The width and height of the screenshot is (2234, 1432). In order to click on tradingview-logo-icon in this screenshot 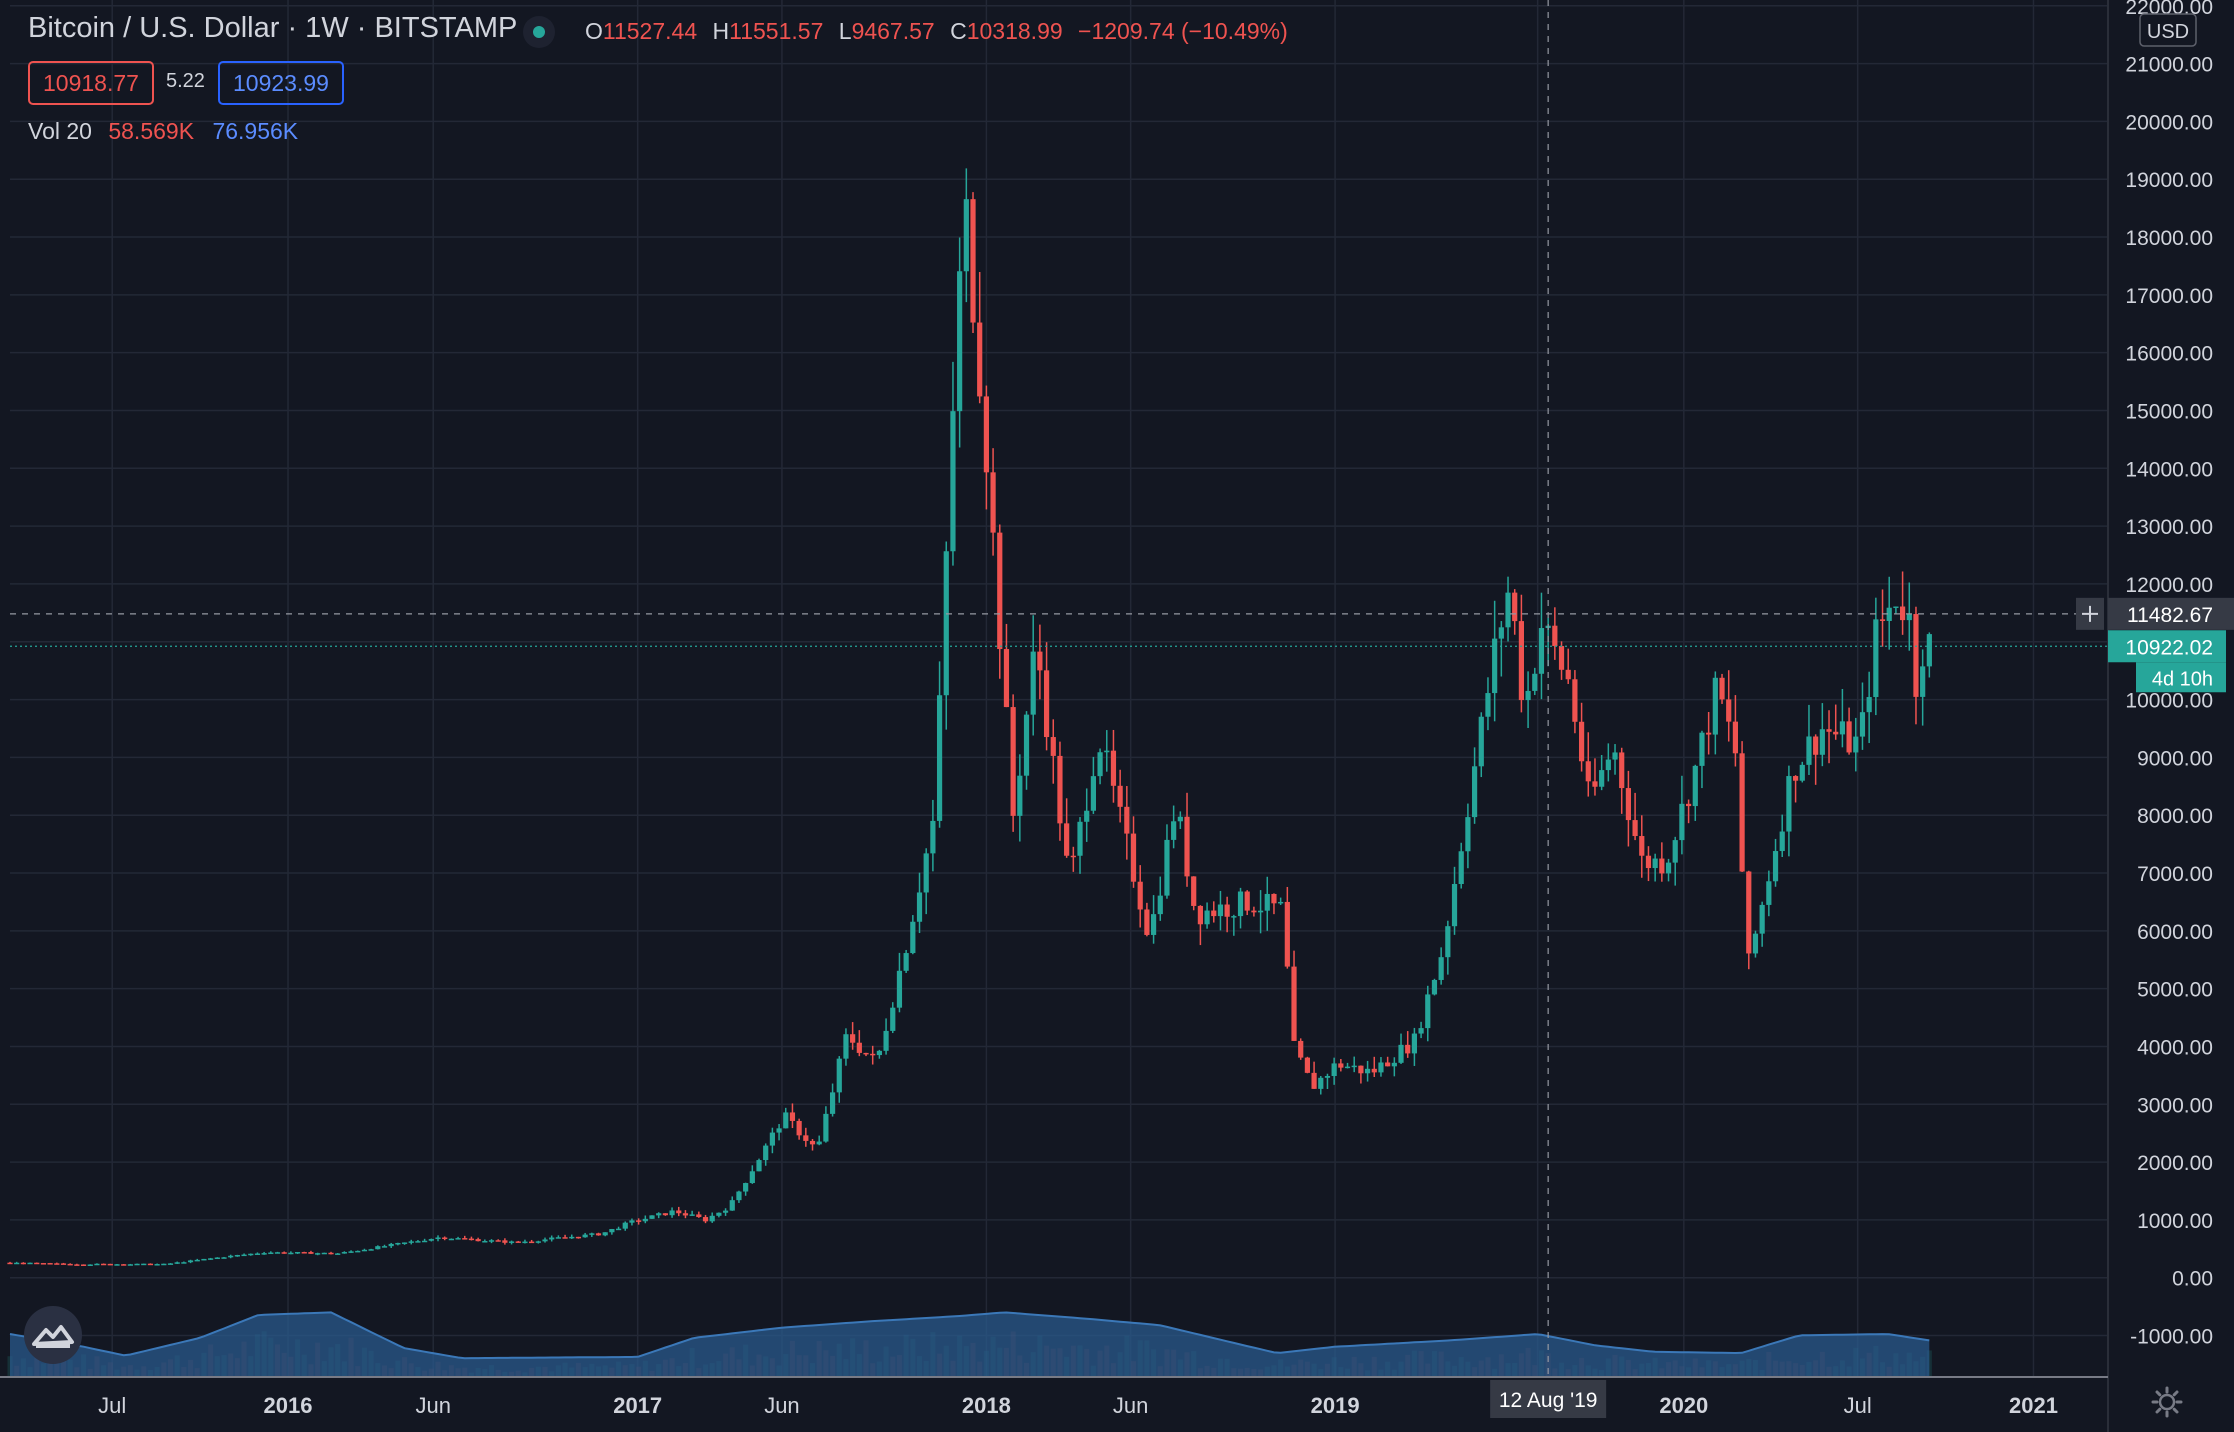, I will do `click(53, 1335)`.